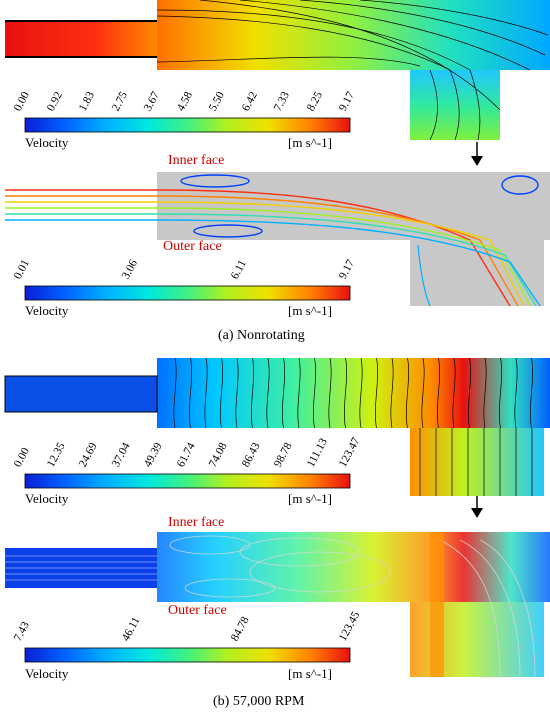 The image size is (550, 715). What do you see at coordinates (187, 125) in the screenshot?
I see `colorbar-a-contour` at bounding box center [187, 125].